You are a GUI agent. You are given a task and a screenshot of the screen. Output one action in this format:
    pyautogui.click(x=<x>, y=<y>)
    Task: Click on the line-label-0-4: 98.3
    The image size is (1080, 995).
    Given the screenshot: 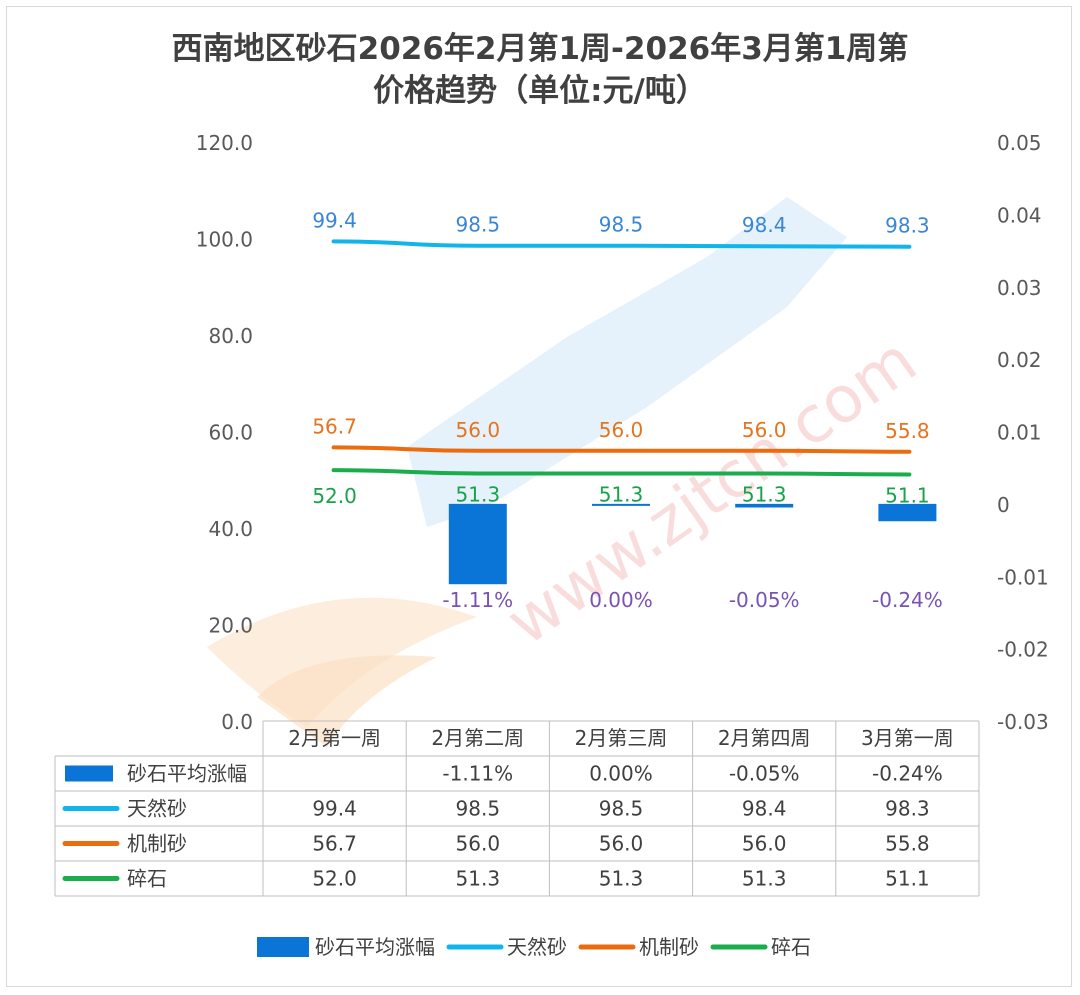 What is the action you would take?
    pyautogui.click(x=907, y=226)
    